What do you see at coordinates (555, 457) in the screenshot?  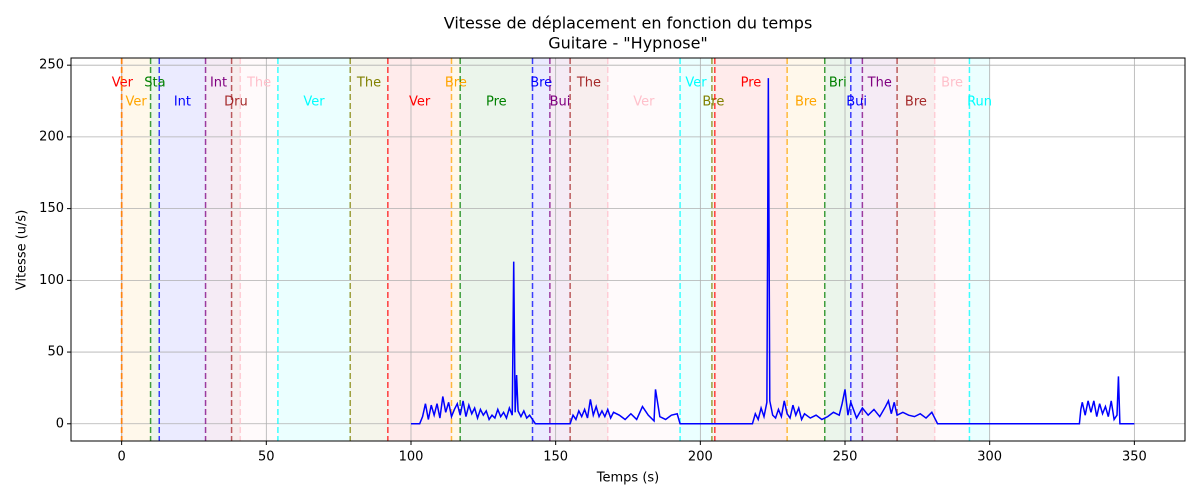 I see `x-tick-label: 150` at bounding box center [555, 457].